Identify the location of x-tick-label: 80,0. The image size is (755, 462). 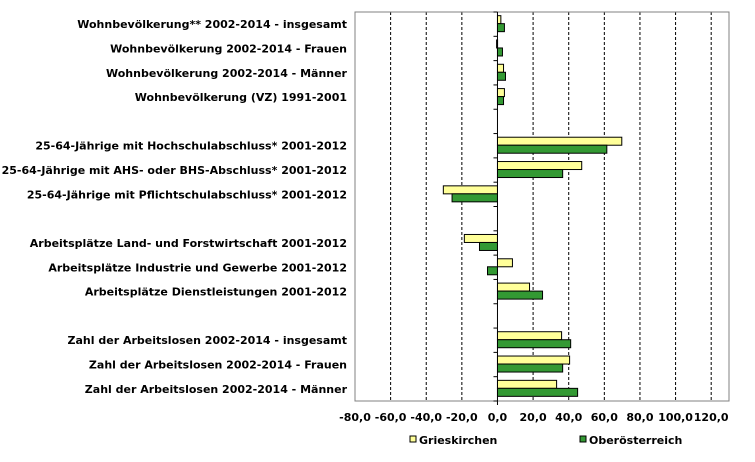
(639, 417).